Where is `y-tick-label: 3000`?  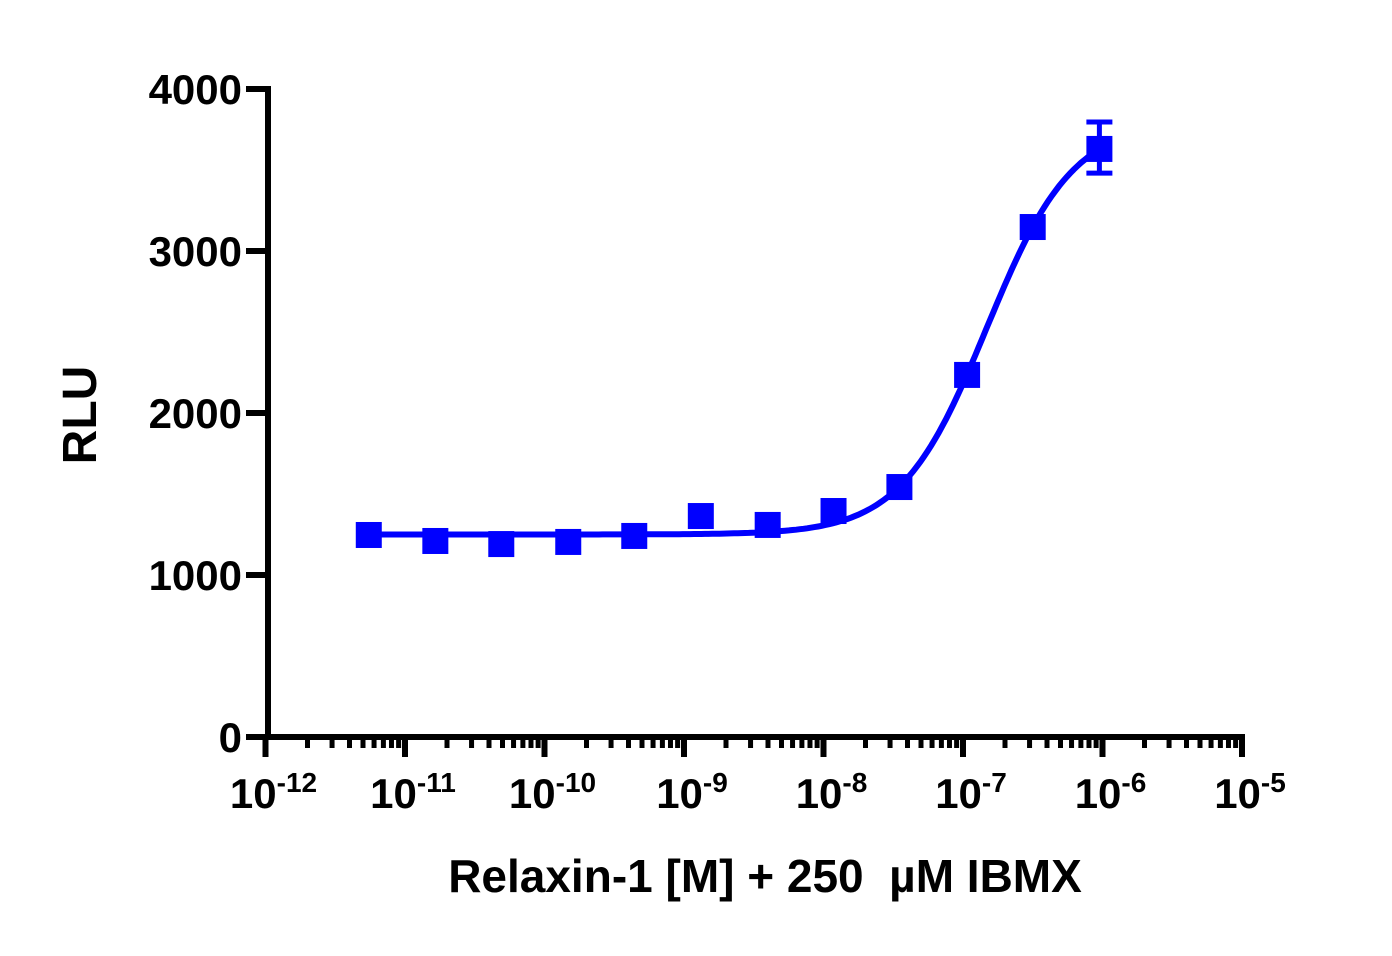 y-tick-label: 3000 is located at coordinates (195, 251).